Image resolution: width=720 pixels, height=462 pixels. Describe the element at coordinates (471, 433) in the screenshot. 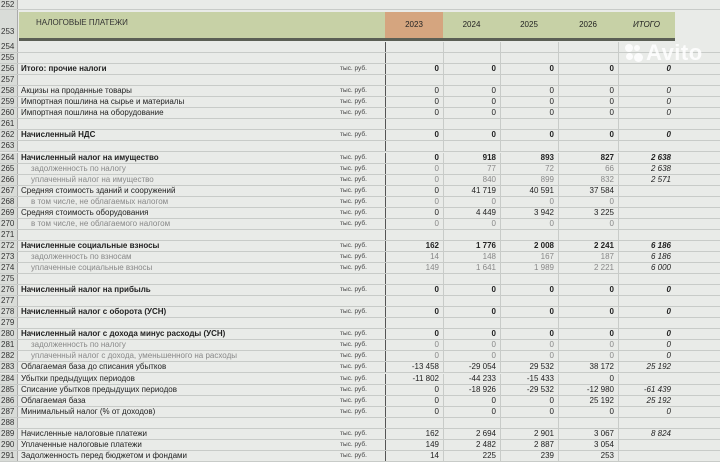

I see `value-cell-2024: 2 694` at that location.